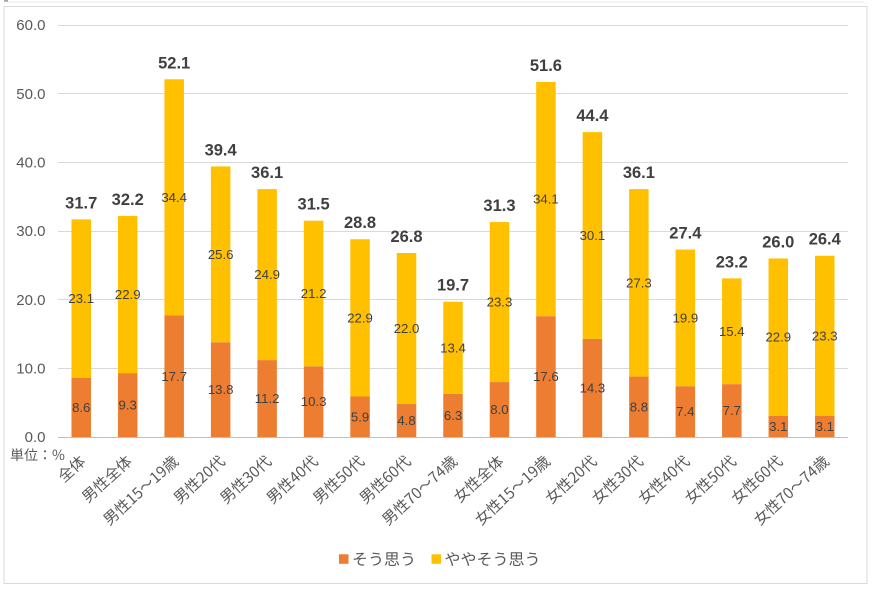  Describe the element at coordinates (128, 405) in the screenshot. I see `svg-text: 9.3` at that location.